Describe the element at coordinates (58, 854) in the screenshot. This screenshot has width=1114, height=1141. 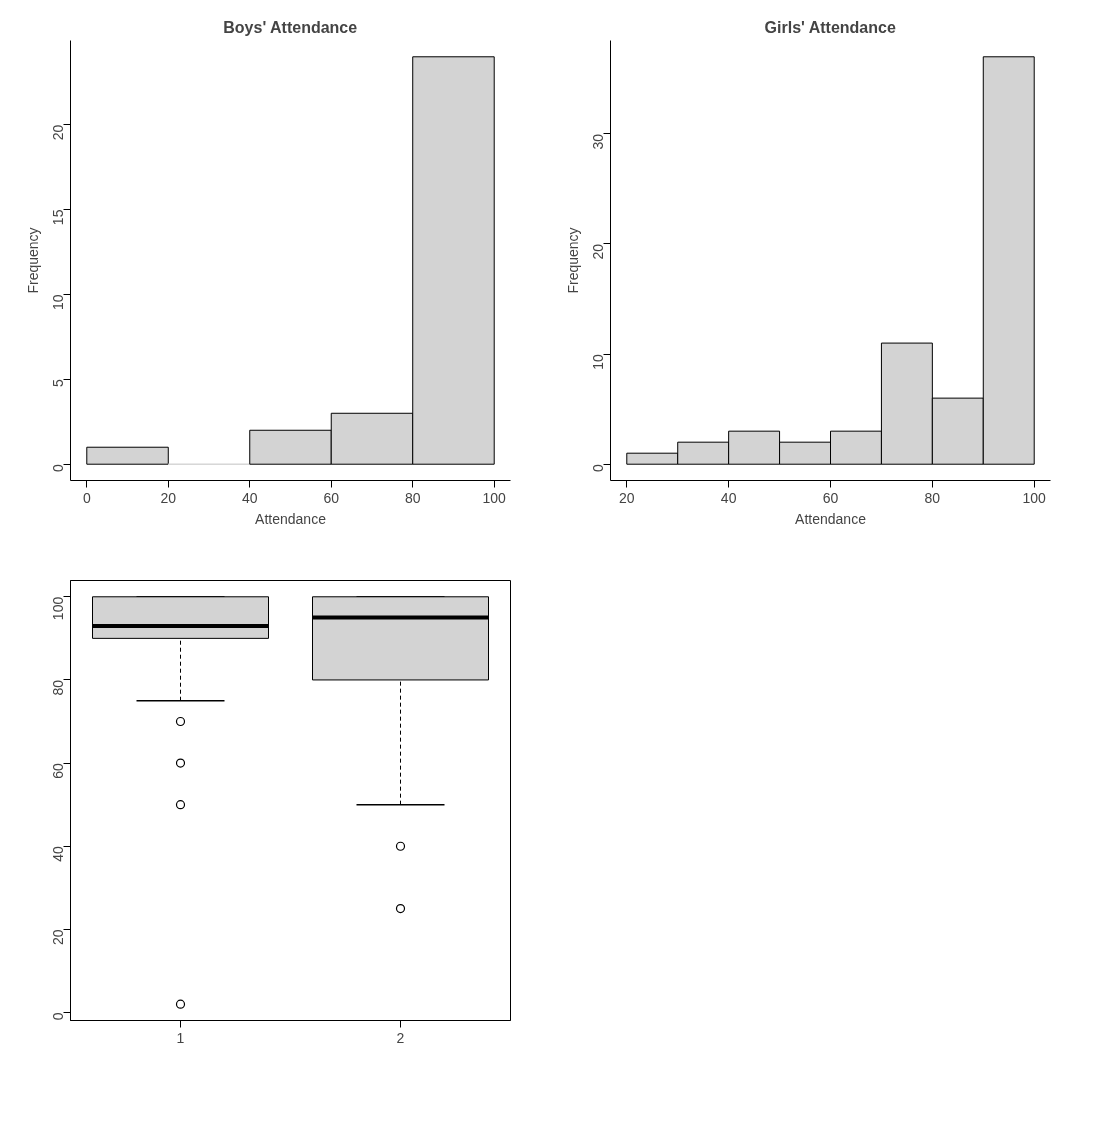
I see `y-tick-label: 40` at that location.